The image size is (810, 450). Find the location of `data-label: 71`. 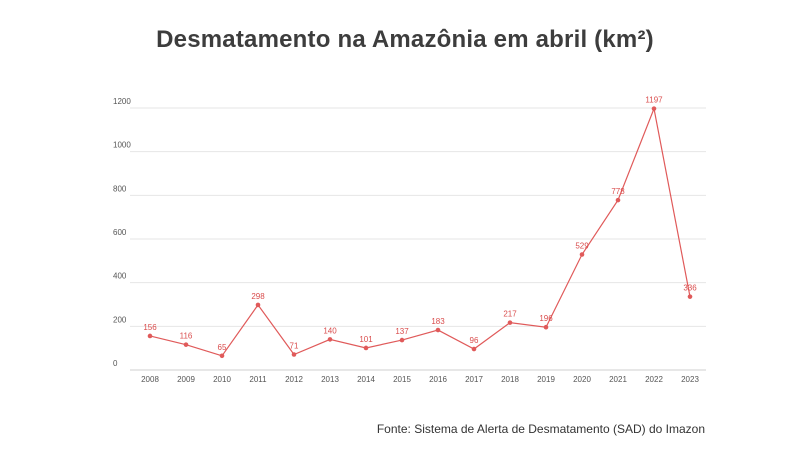

data-label: 71 is located at coordinates (294, 345).